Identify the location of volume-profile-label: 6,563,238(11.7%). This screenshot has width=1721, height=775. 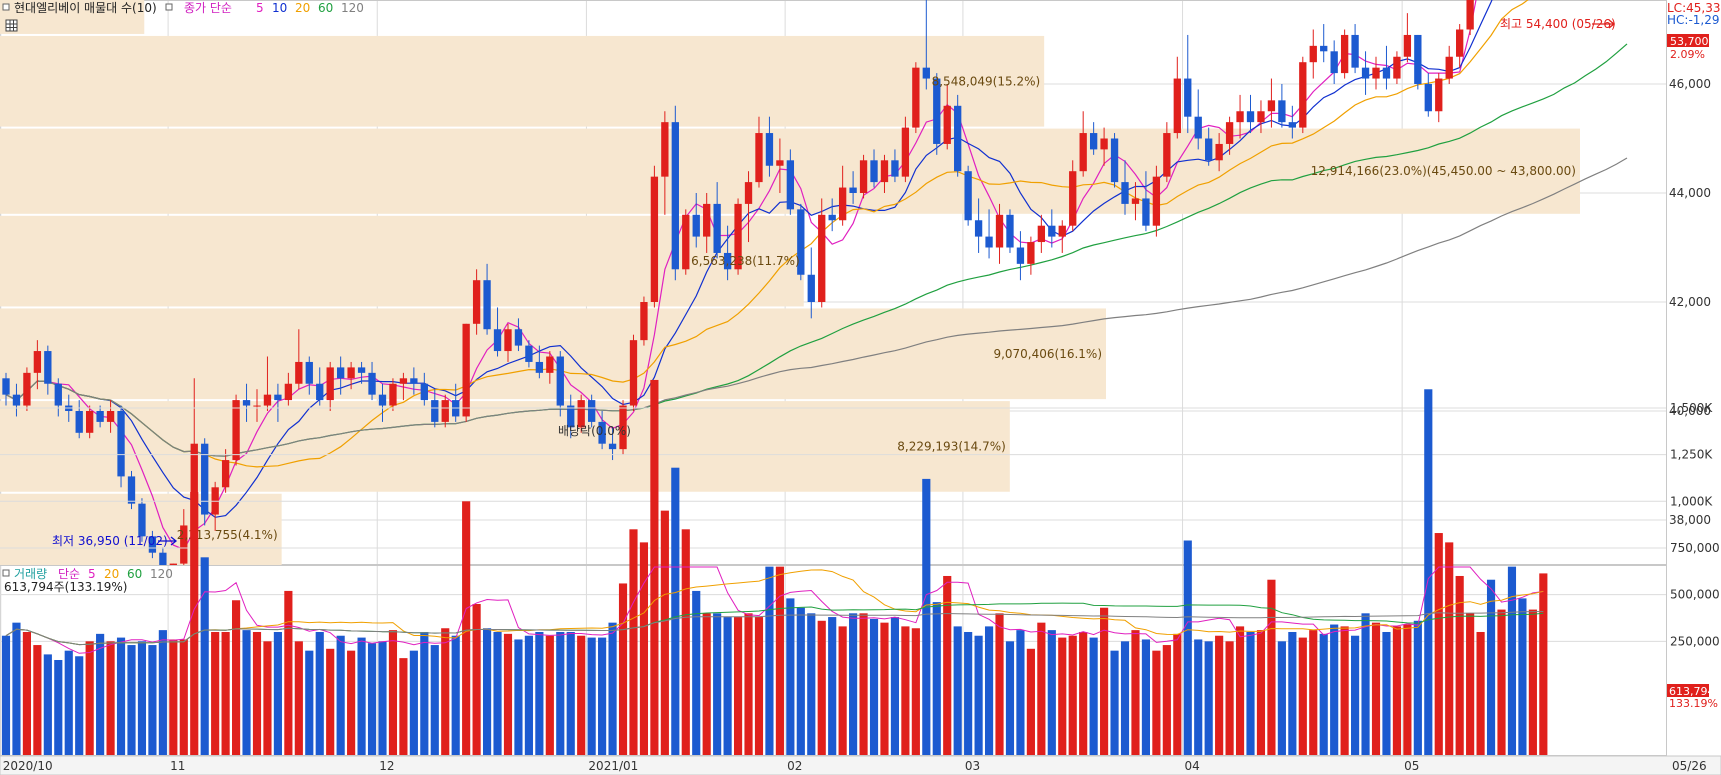
(745, 261).